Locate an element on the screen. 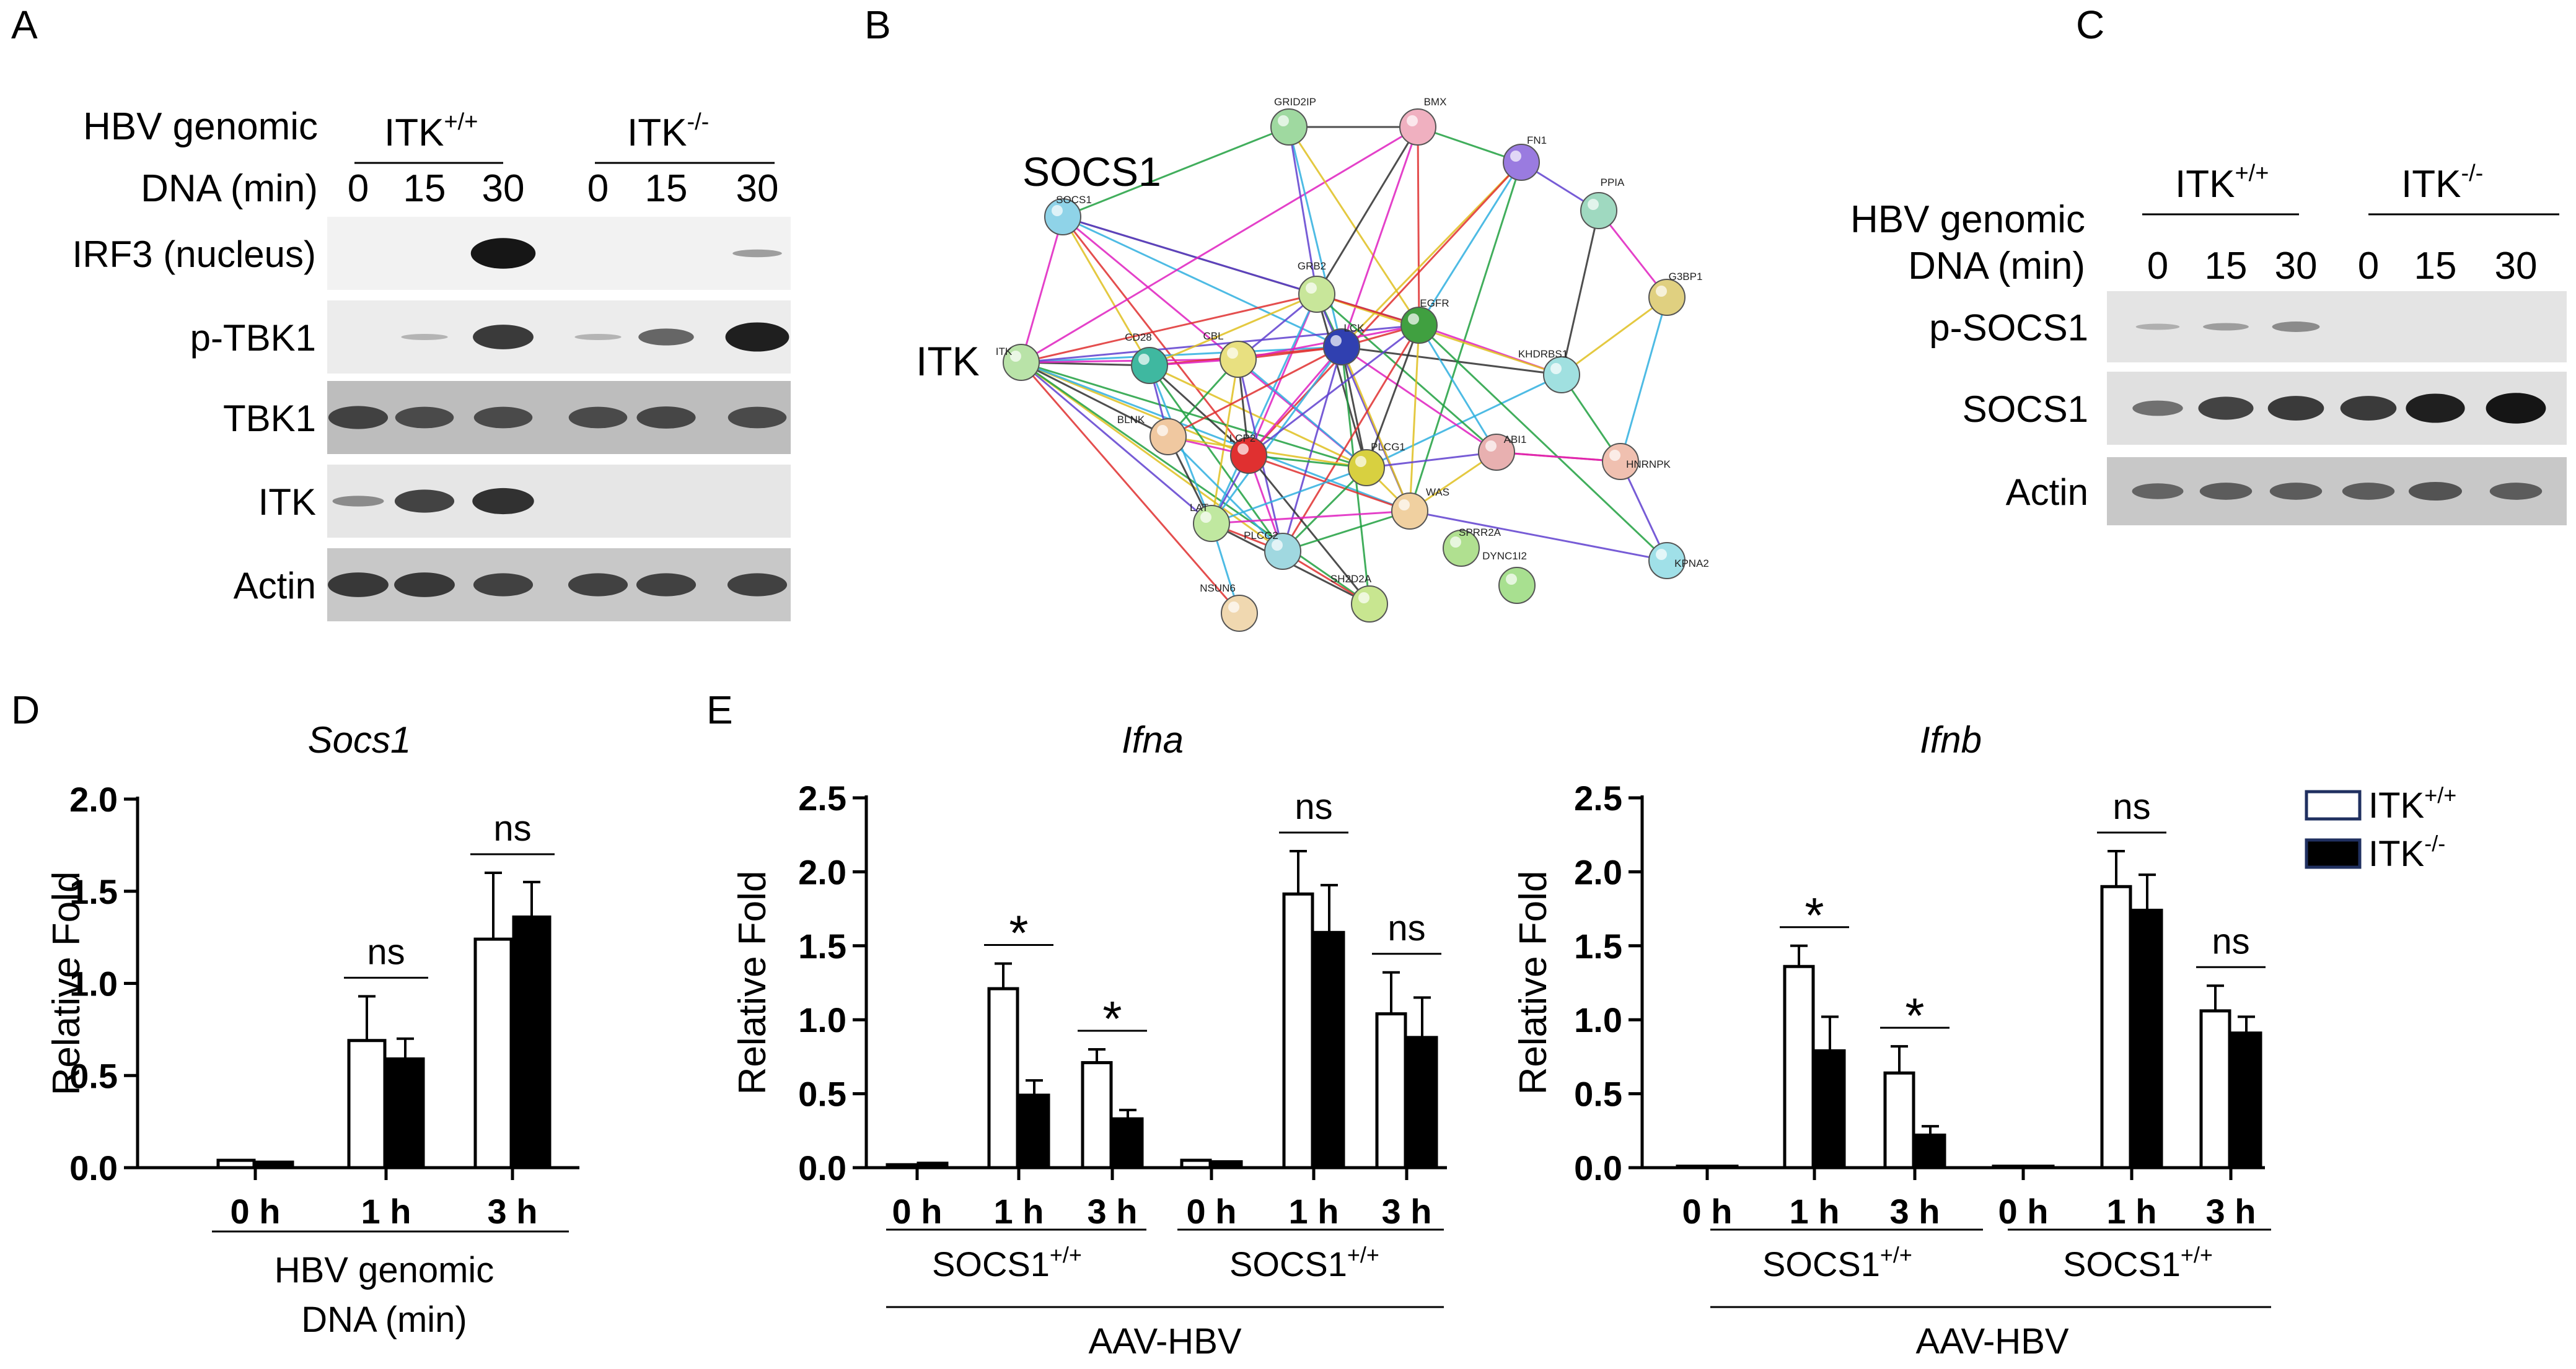  legend-label-itk-ko: ITK-/- is located at coordinates (2407, 852).